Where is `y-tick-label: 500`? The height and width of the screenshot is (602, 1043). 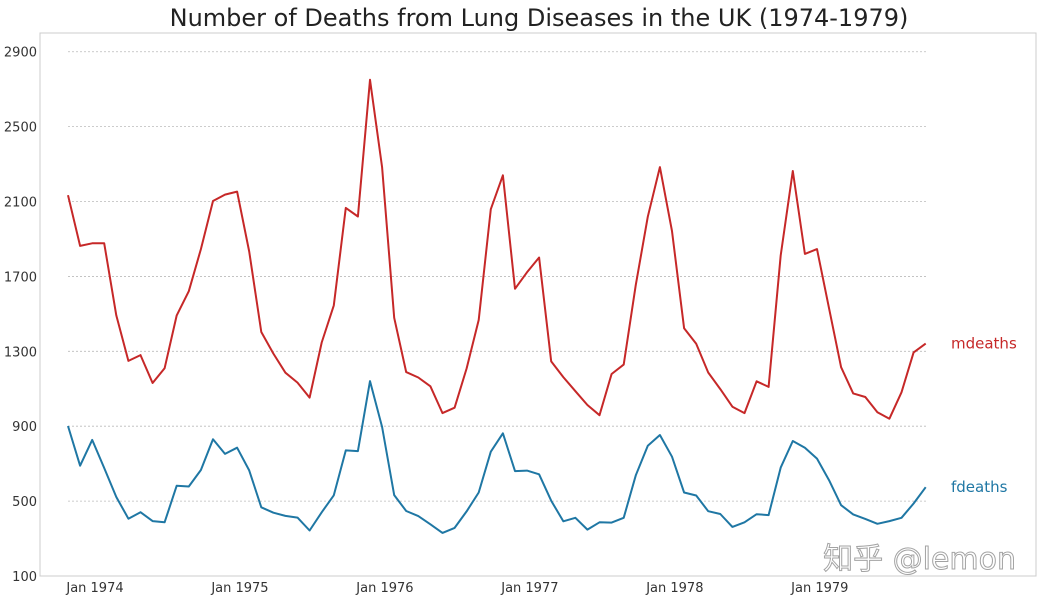
y-tick-label: 500 is located at coordinates (24, 502).